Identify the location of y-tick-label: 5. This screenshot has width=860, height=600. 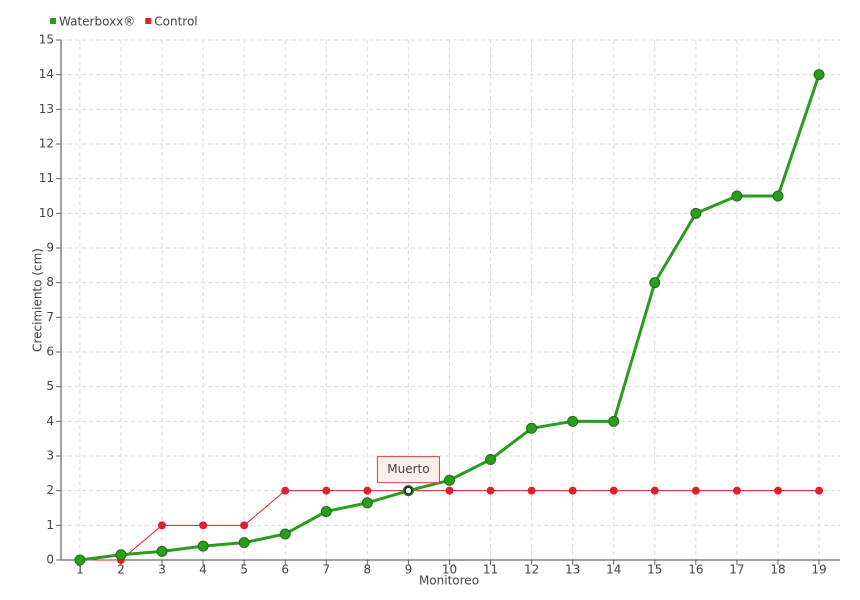
(50, 386).